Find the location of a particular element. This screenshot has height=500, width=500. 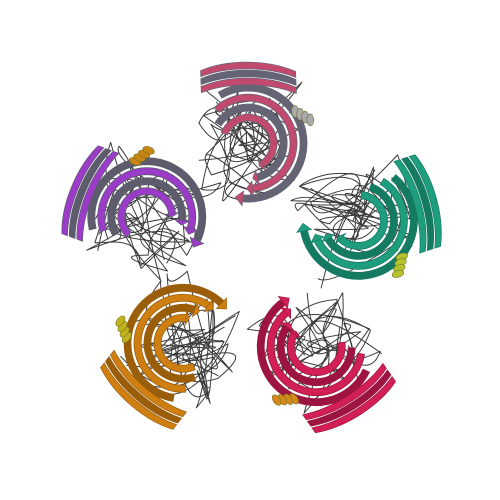

subunit-rose is located at coordinates (256, 134).